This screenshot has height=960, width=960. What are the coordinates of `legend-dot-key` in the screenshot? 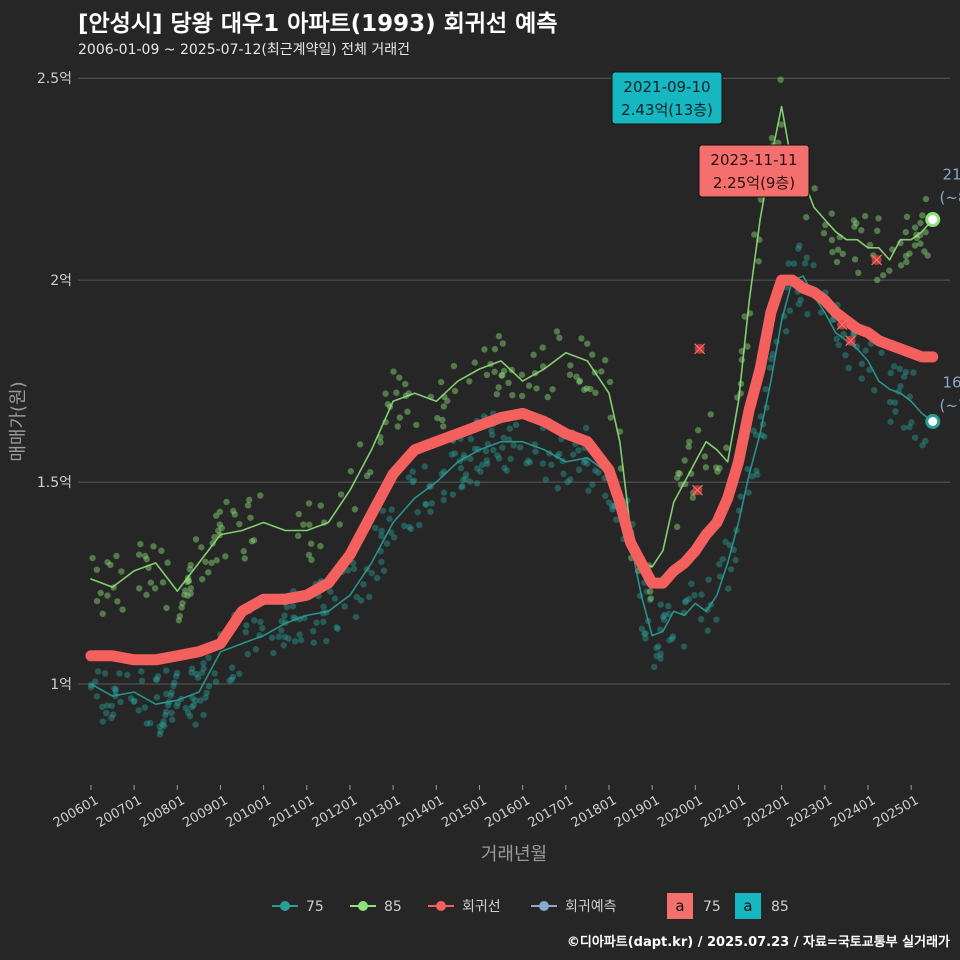 It's located at (285, 906).